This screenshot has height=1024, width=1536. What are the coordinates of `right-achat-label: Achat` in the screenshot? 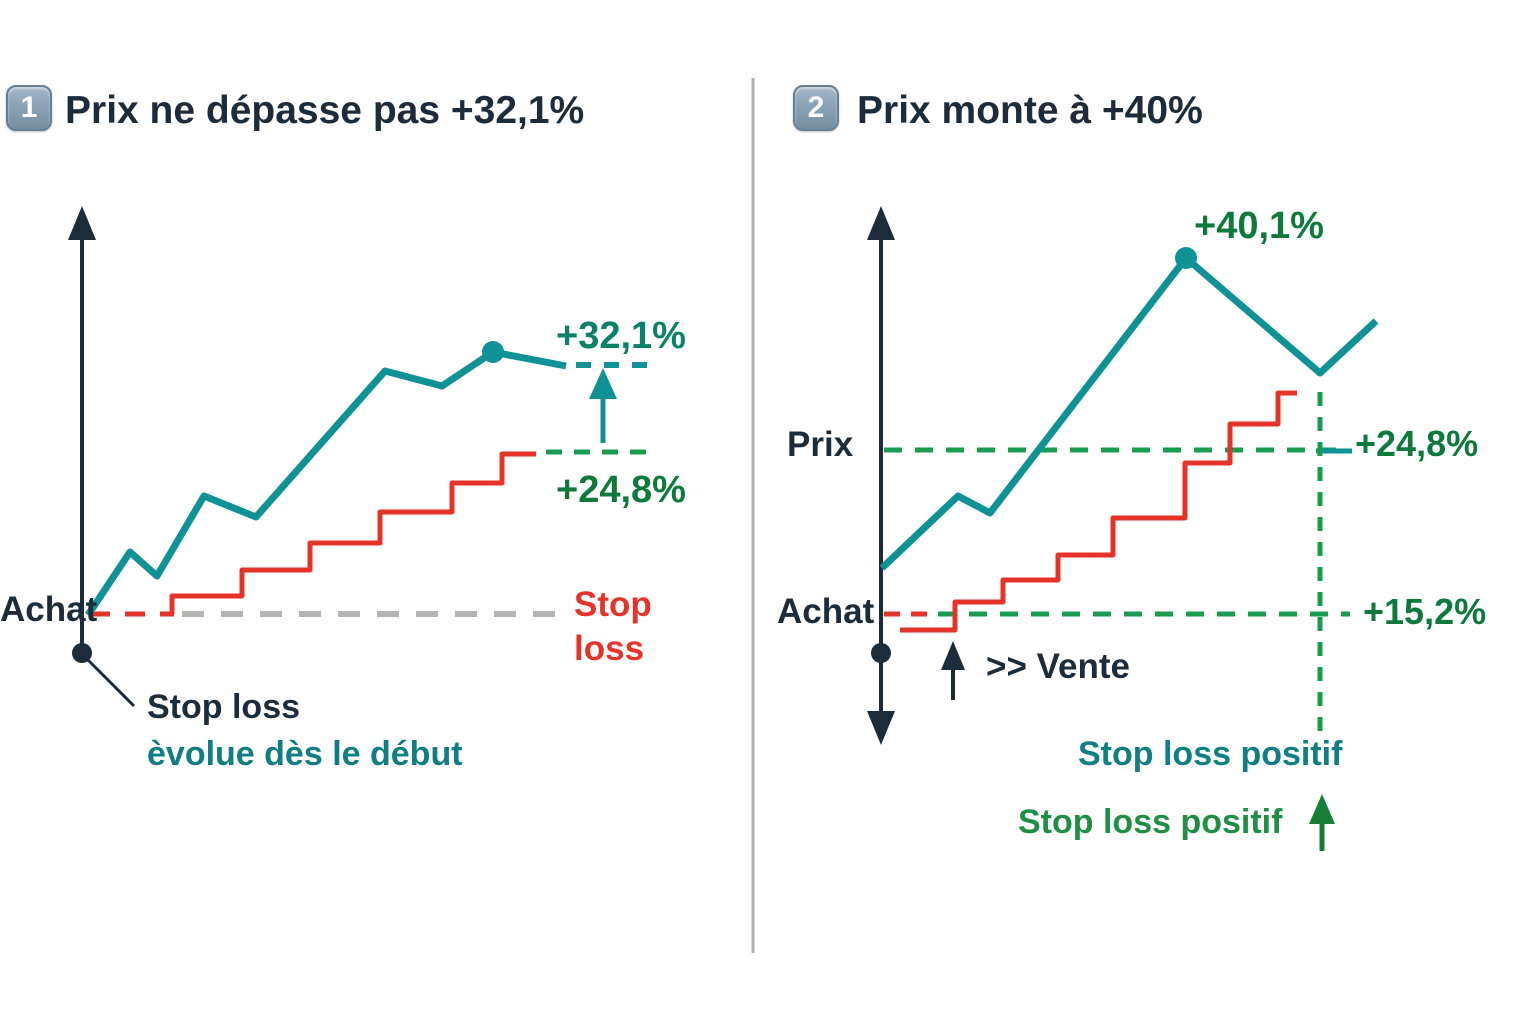 It's located at (826, 611).